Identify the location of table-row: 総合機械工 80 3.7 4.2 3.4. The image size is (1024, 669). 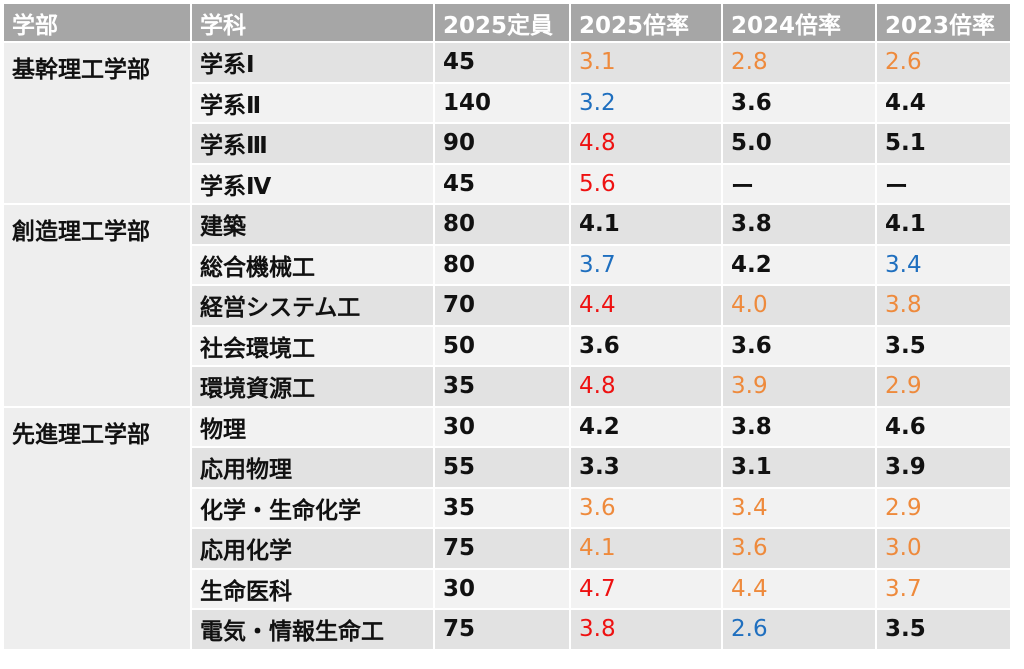
(507, 264).